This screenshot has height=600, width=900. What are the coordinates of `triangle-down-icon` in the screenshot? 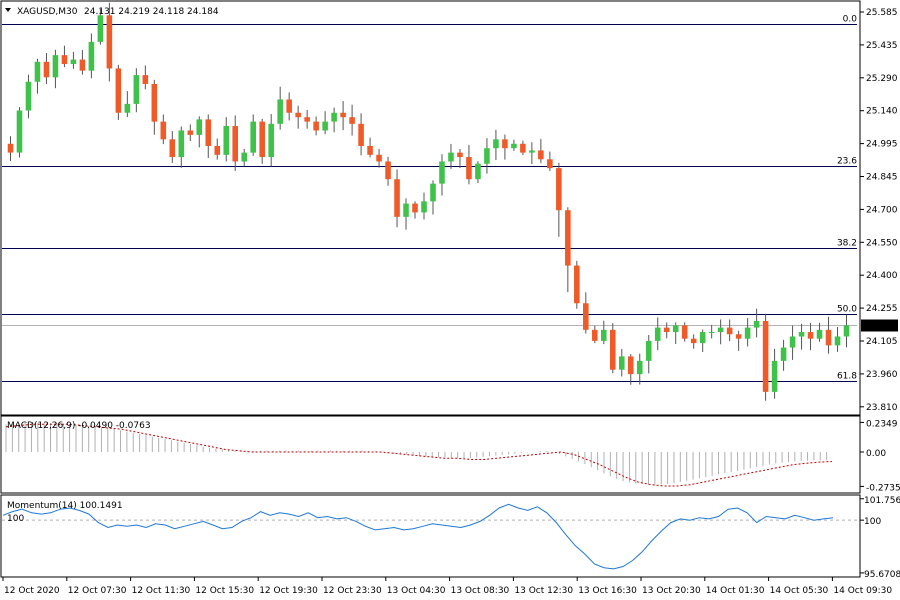 It's located at (8, 10).